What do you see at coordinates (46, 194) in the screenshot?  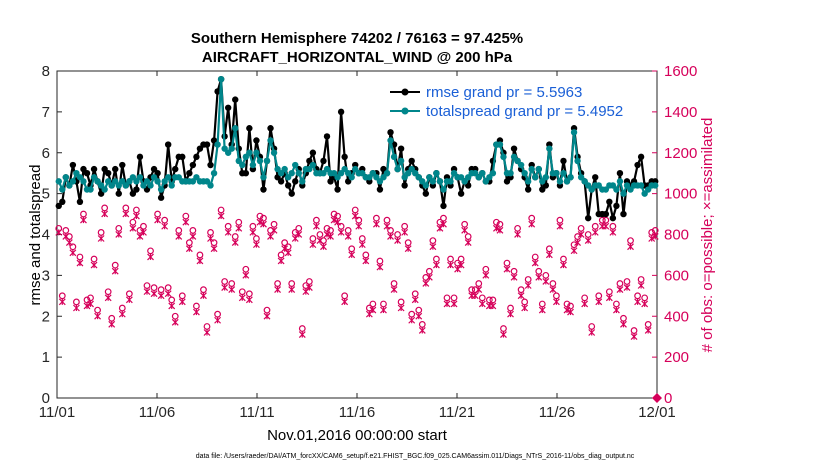 I see `y-tick-label-left: 5` at bounding box center [46, 194].